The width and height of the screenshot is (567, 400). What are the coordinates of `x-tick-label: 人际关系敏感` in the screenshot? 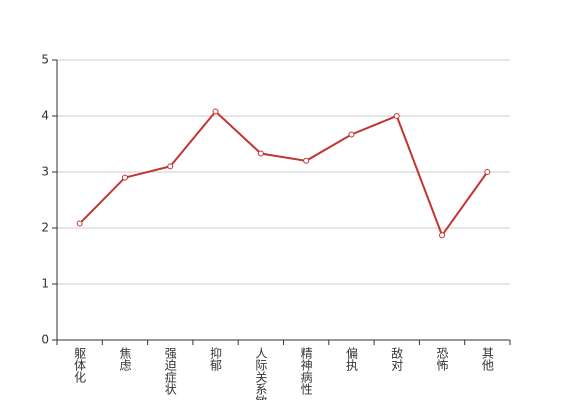 It's located at (261, 373).